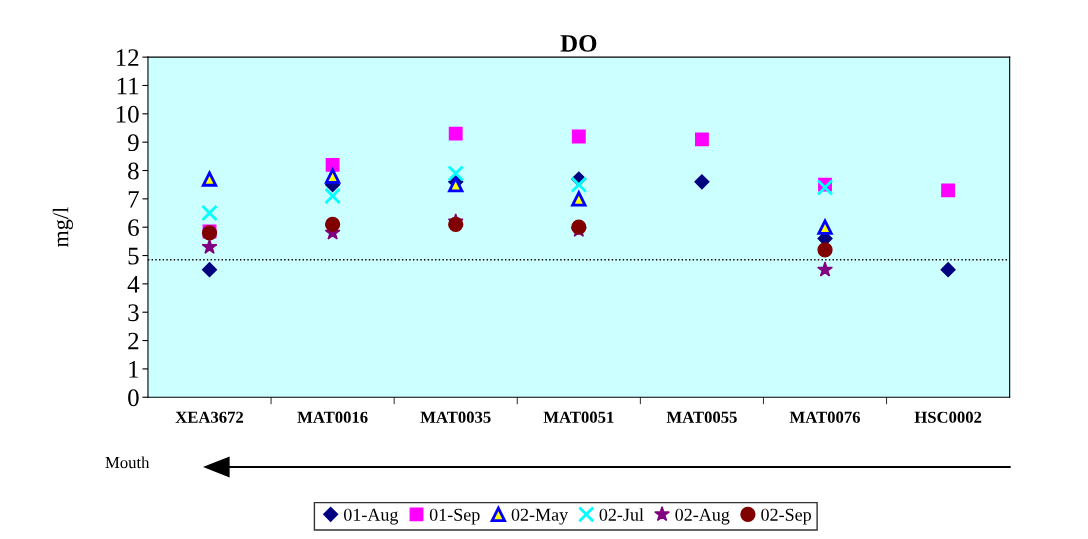 The height and width of the screenshot is (539, 1088). I want to click on x-tick-label: MAT0051, so click(578, 417).